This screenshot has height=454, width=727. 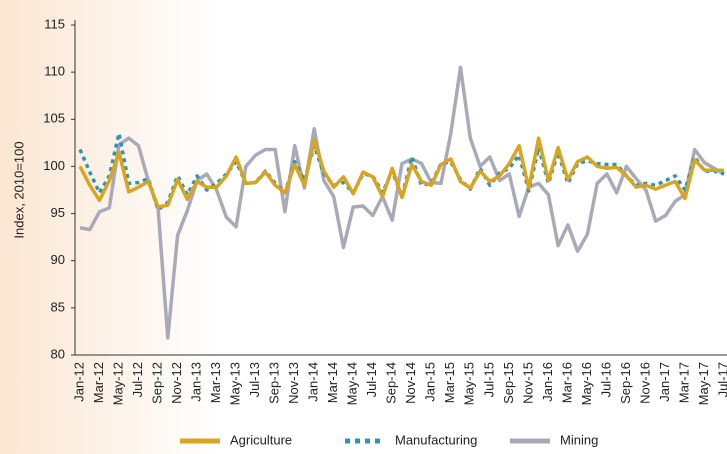 What do you see at coordinates (58, 353) in the screenshot?
I see `y-tick-label: 80` at bounding box center [58, 353].